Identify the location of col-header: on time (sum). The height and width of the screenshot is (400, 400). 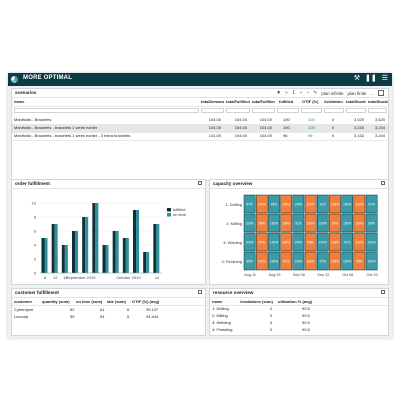
(89, 301).